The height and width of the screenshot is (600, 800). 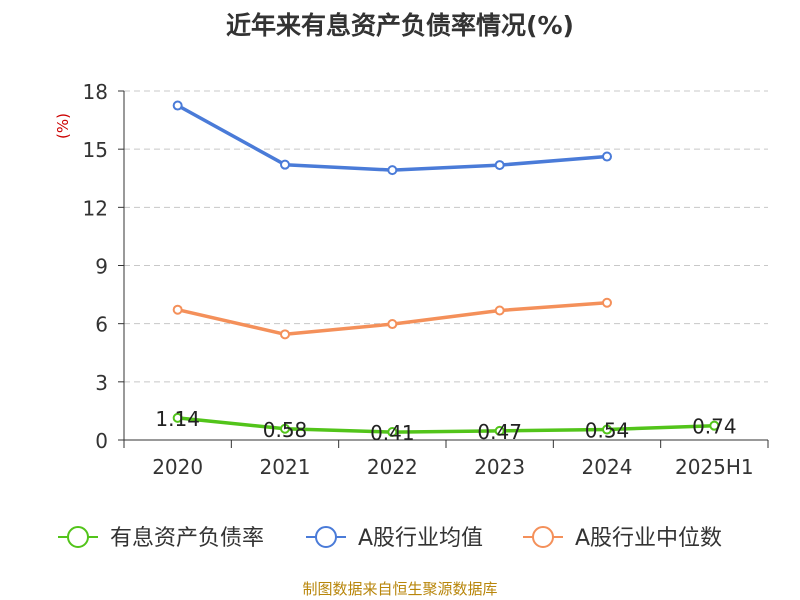 What do you see at coordinates (499, 467) in the screenshot?
I see `x-tick-label: 2023` at bounding box center [499, 467].